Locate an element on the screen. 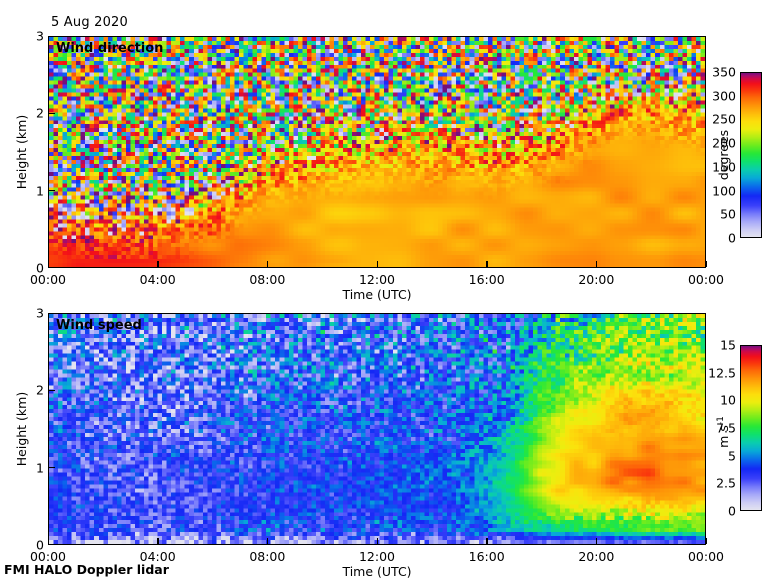 Image resolution: width=780 pixels, height=580 pixels. x-tick-label-0-6: 00:00 is located at coordinates (706, 279).